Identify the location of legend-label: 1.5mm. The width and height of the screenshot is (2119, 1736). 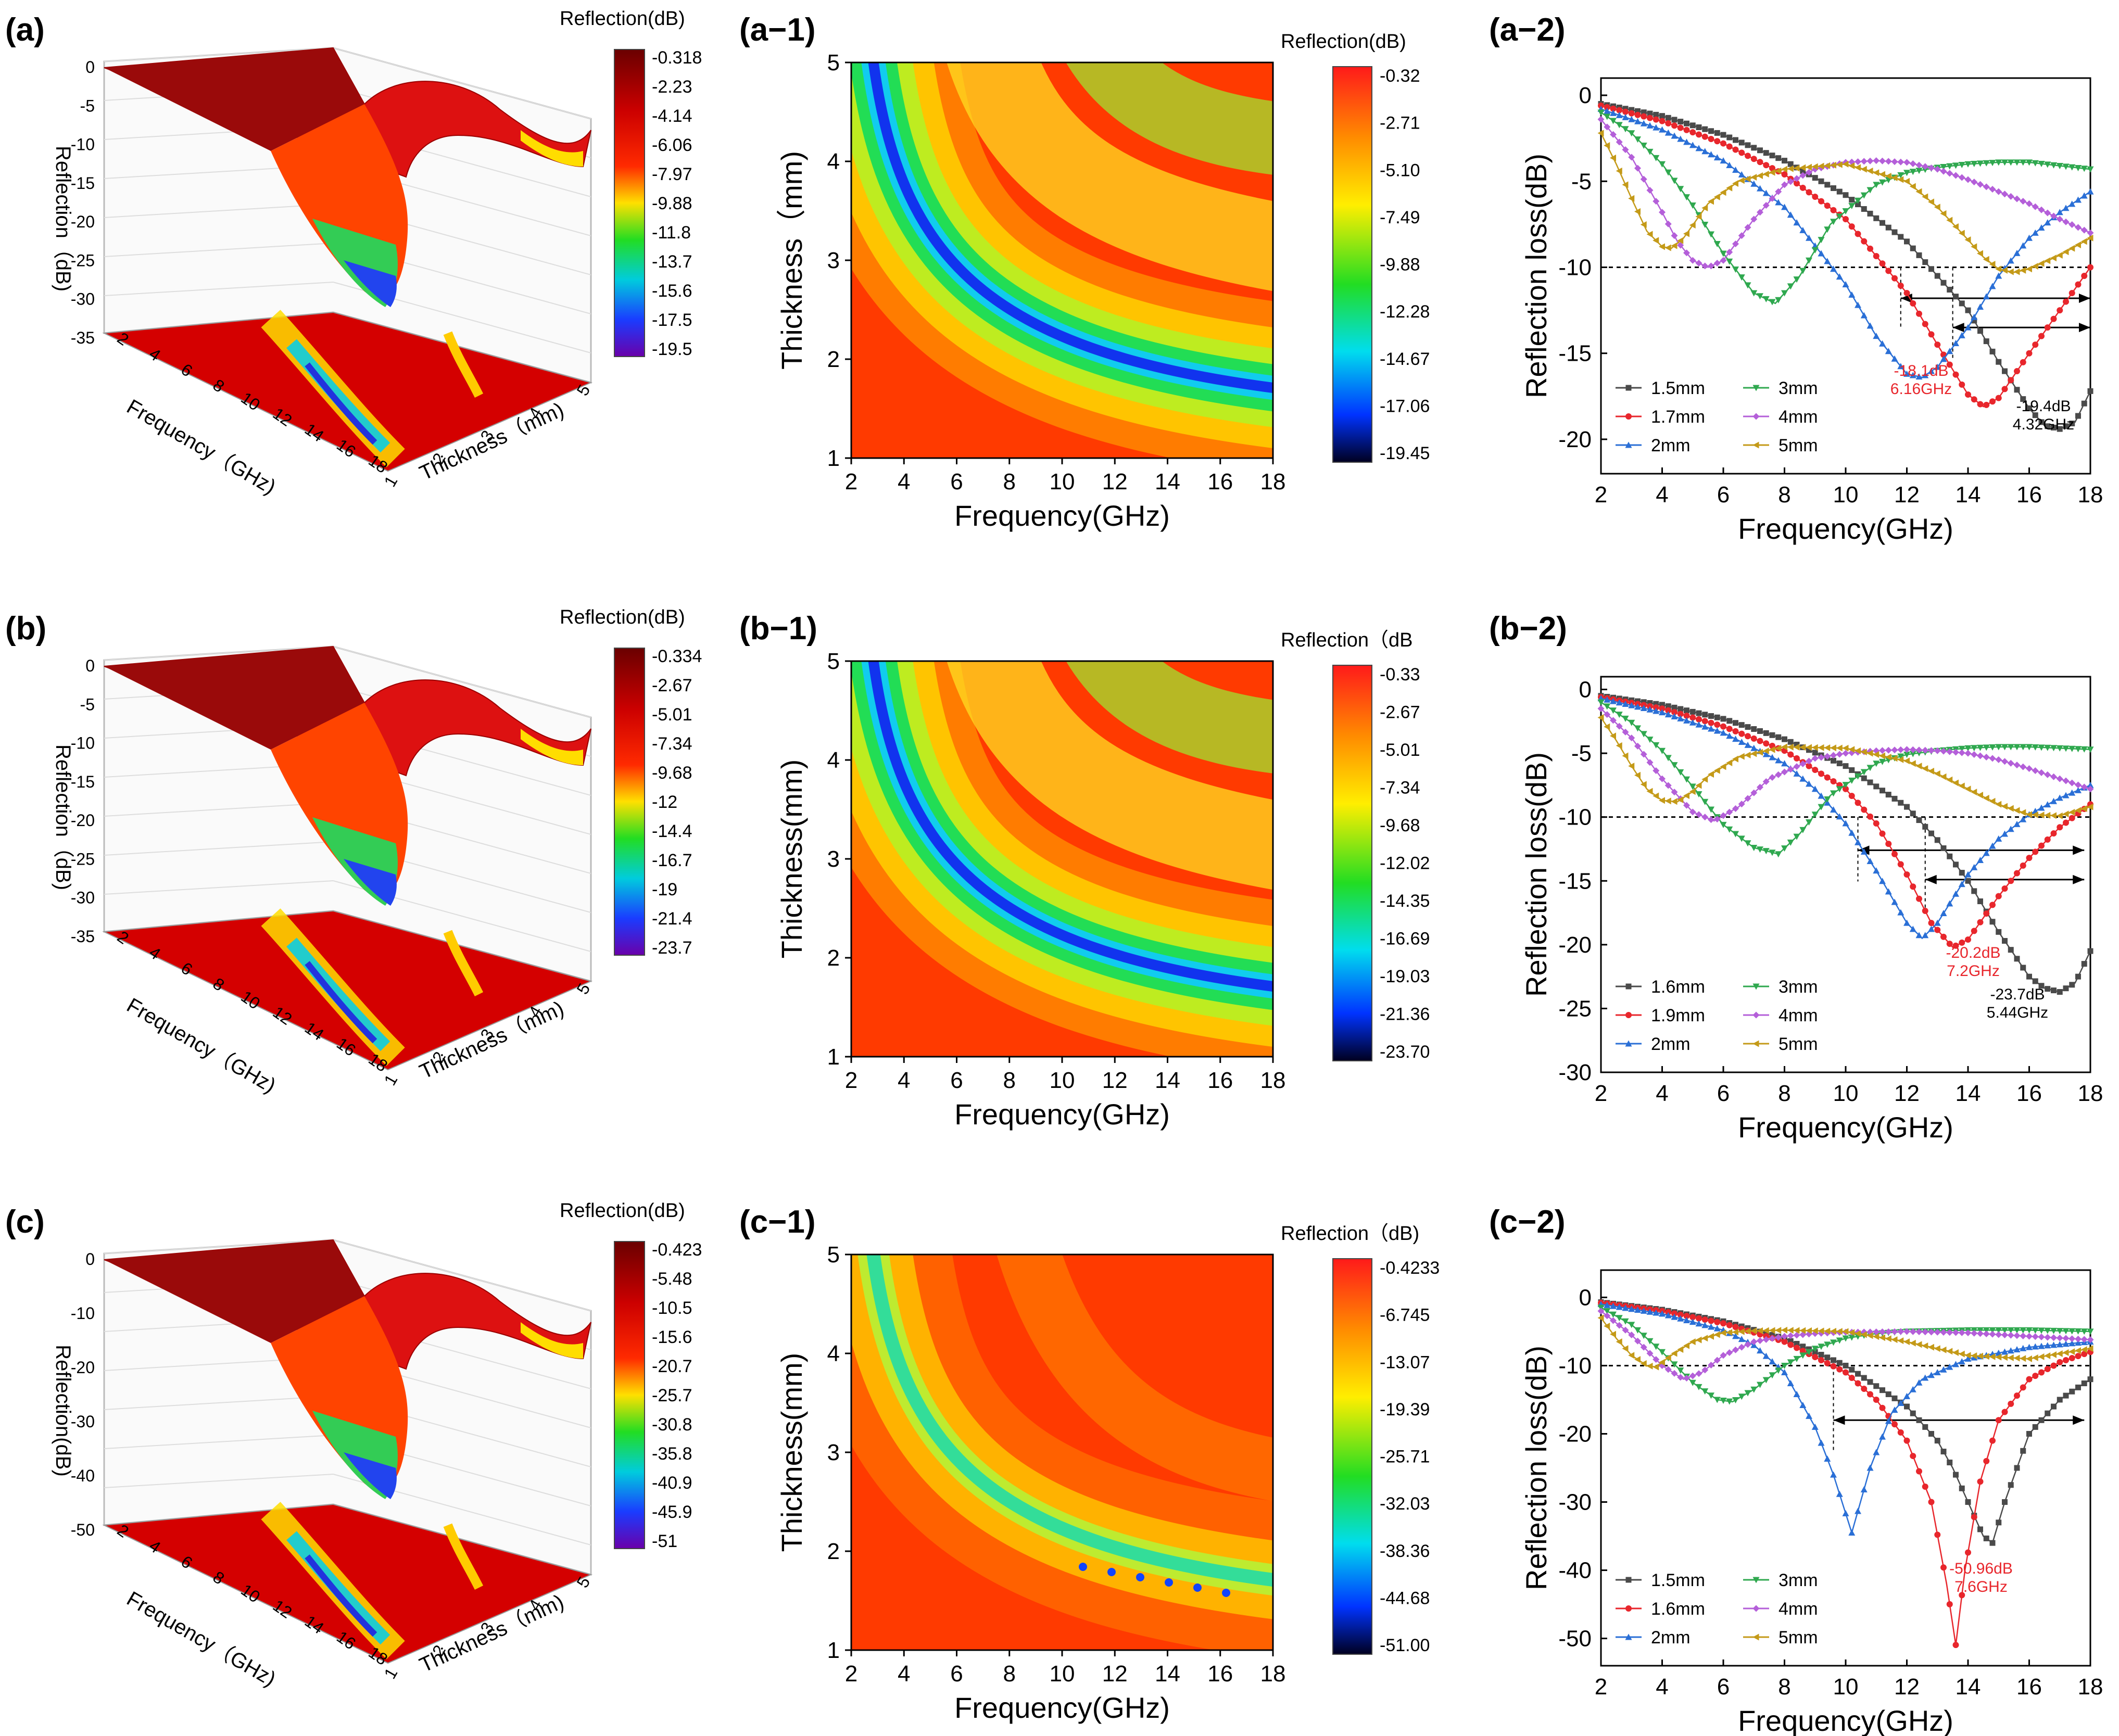
(1678, 1580).